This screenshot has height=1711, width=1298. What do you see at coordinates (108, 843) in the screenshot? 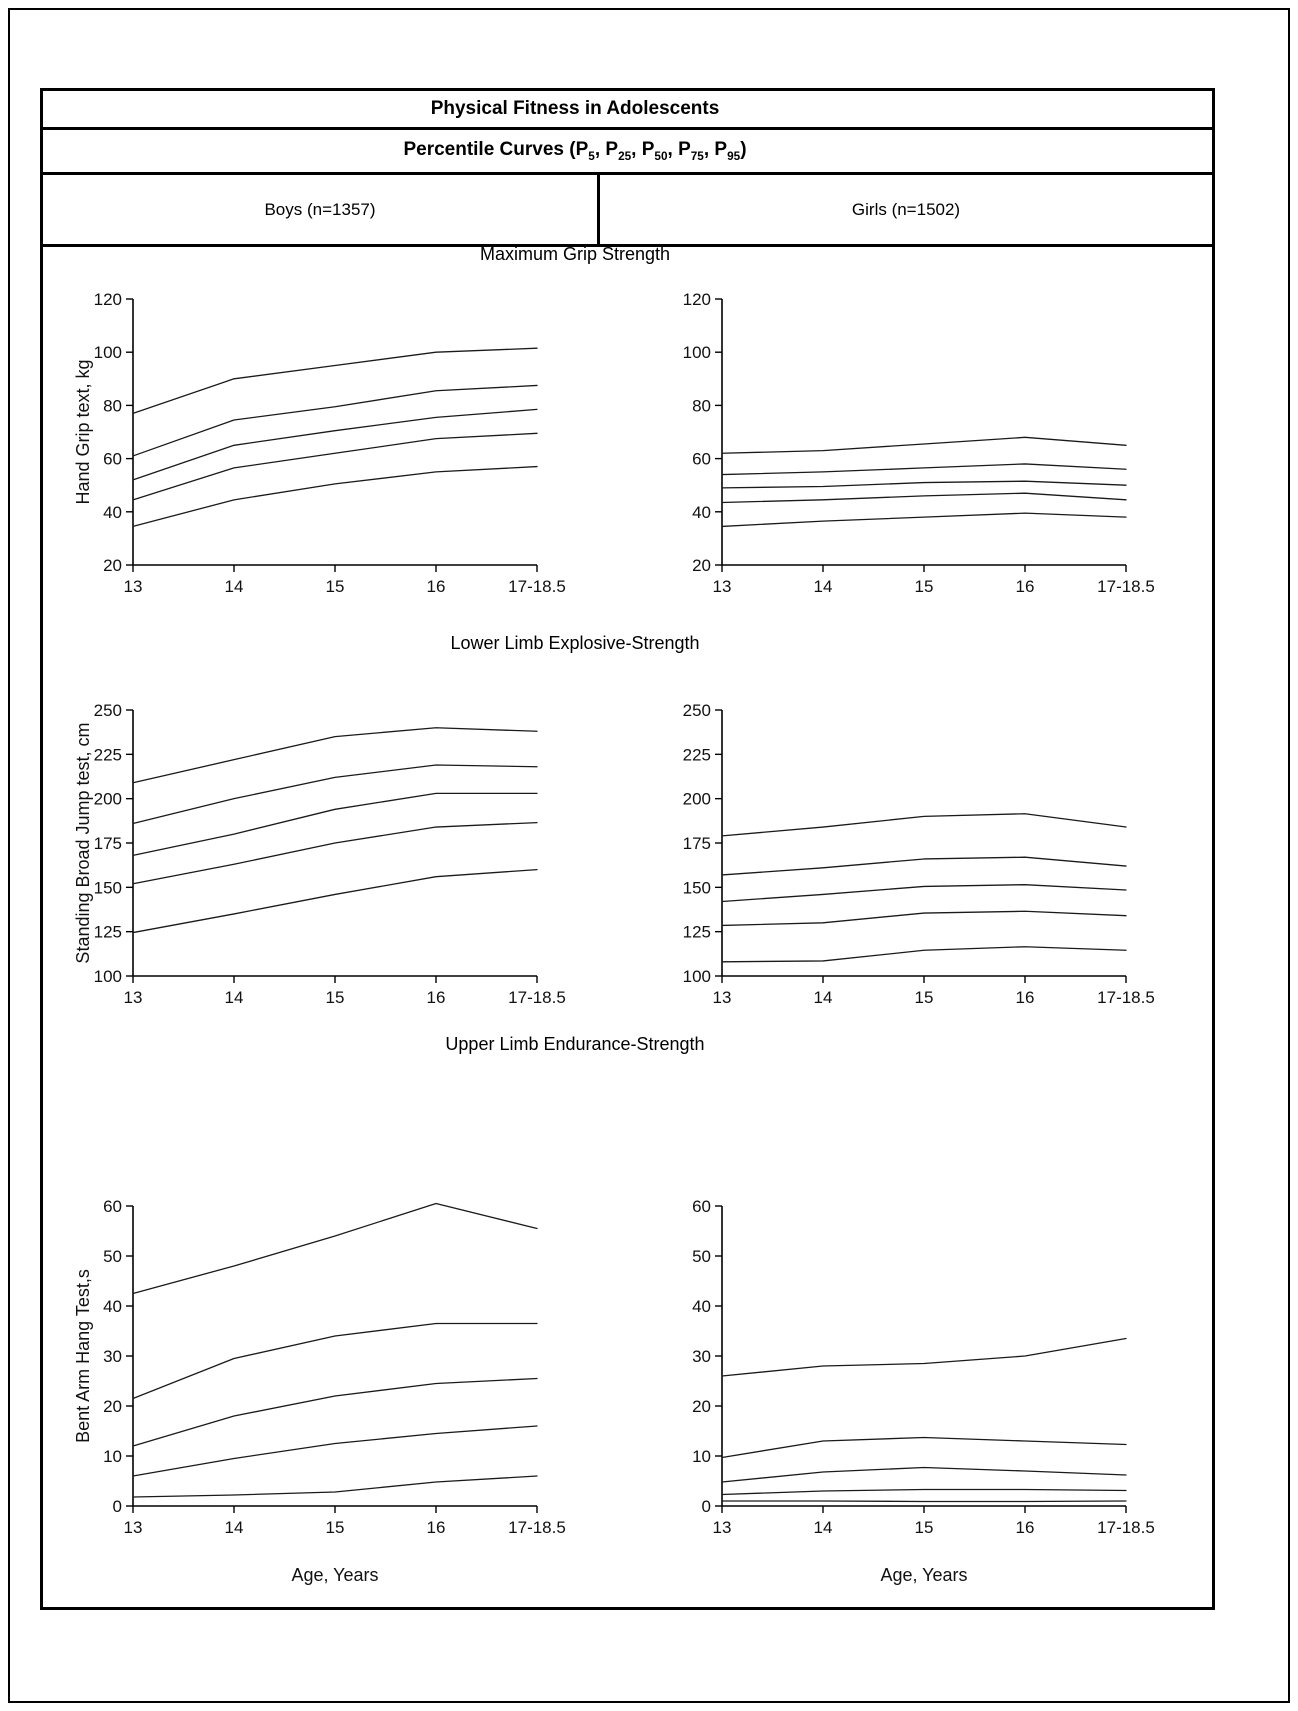
I see `y-tick-label: 175` at bounding box center [108, 843].